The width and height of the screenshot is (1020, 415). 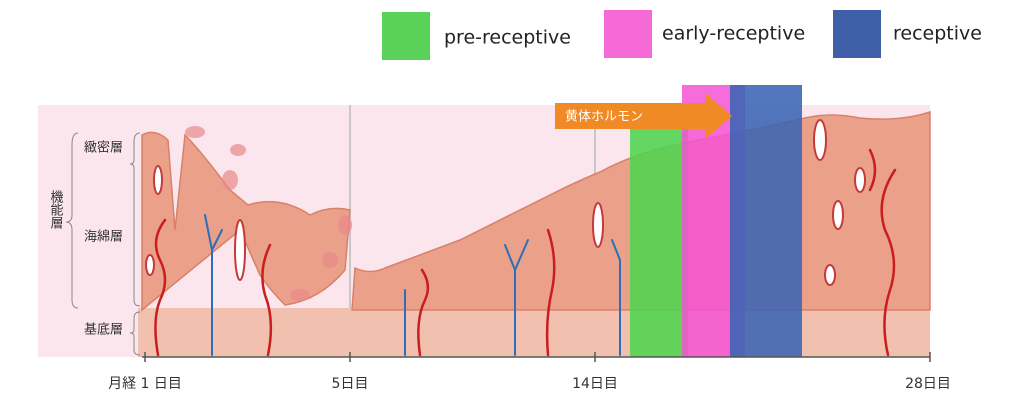 I want to click on shedding, so click(x=268, y=213).